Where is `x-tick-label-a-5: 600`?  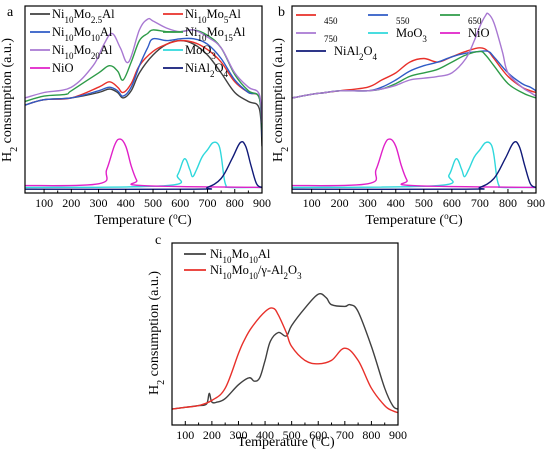
x-tick-label-a-5: 600 is located at coordinates (180, 203).